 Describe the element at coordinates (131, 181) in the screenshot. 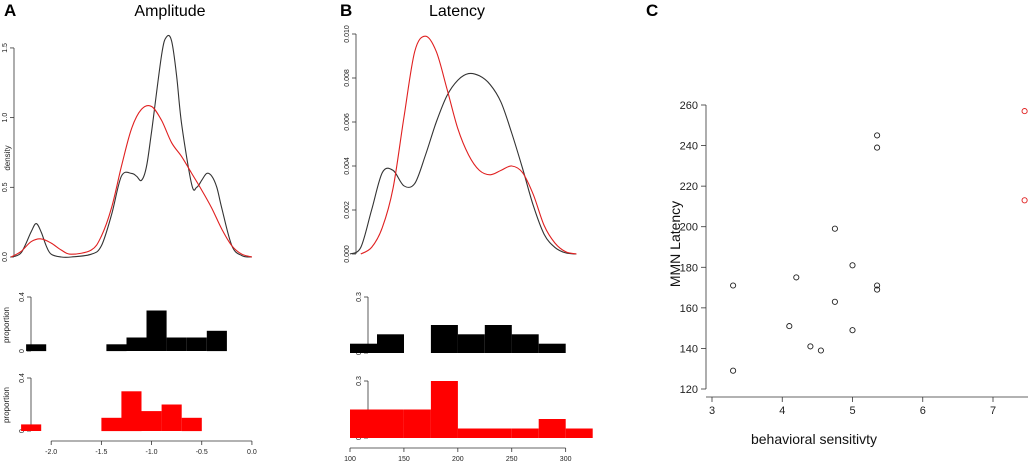

I see `amplitude-density-line-red` at that location.